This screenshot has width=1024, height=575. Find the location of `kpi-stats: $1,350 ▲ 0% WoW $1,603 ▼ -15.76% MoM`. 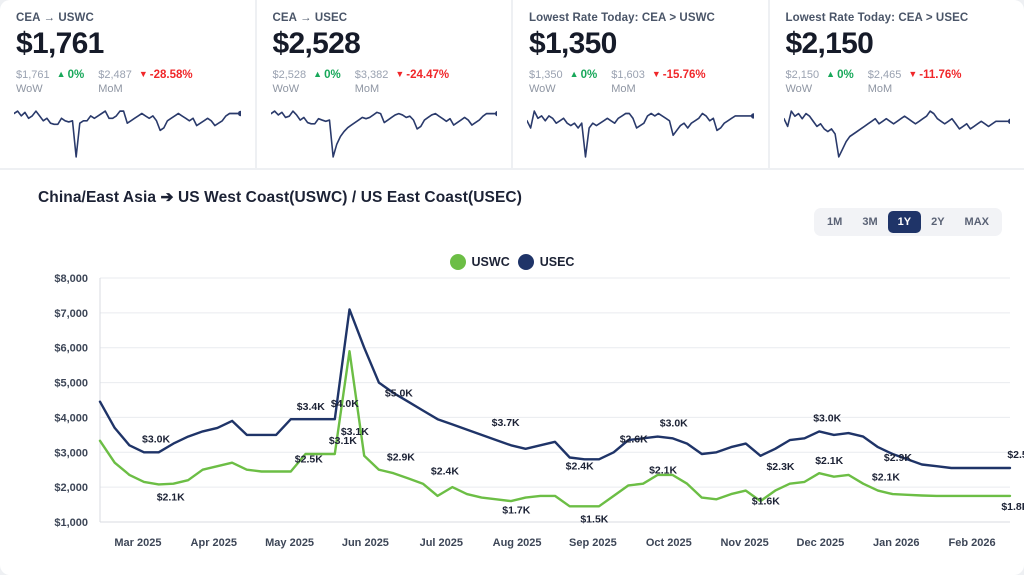

kpi-stats: $1,350 ▲ 0% WoW $1,603 ▼ -15.76% MoM is located at coordinates (640, 82).